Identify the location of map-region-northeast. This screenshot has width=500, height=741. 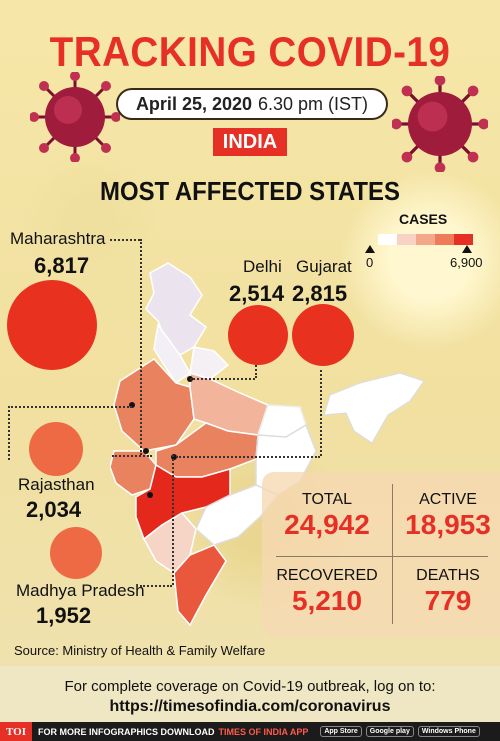
(374, 408).